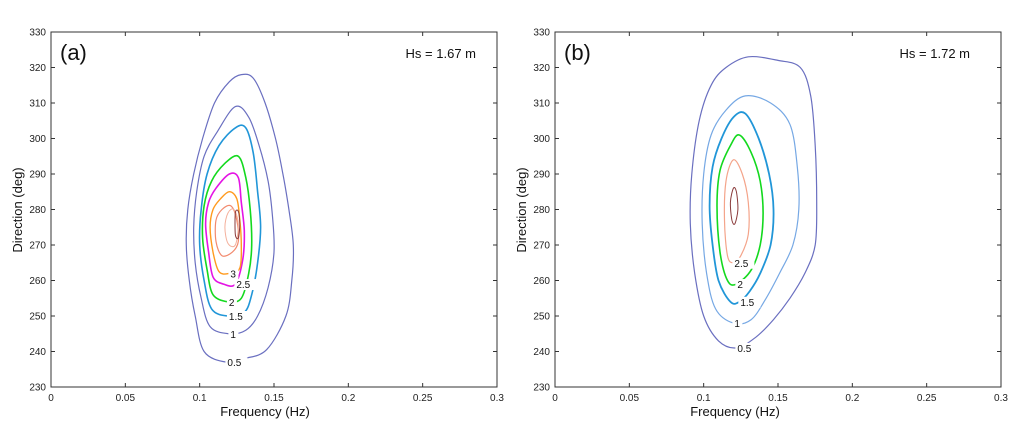  What do you see at coordinates (577, 52) in the screenshot?
I see `panel-label: (b)` at bounding box center [577, 52].